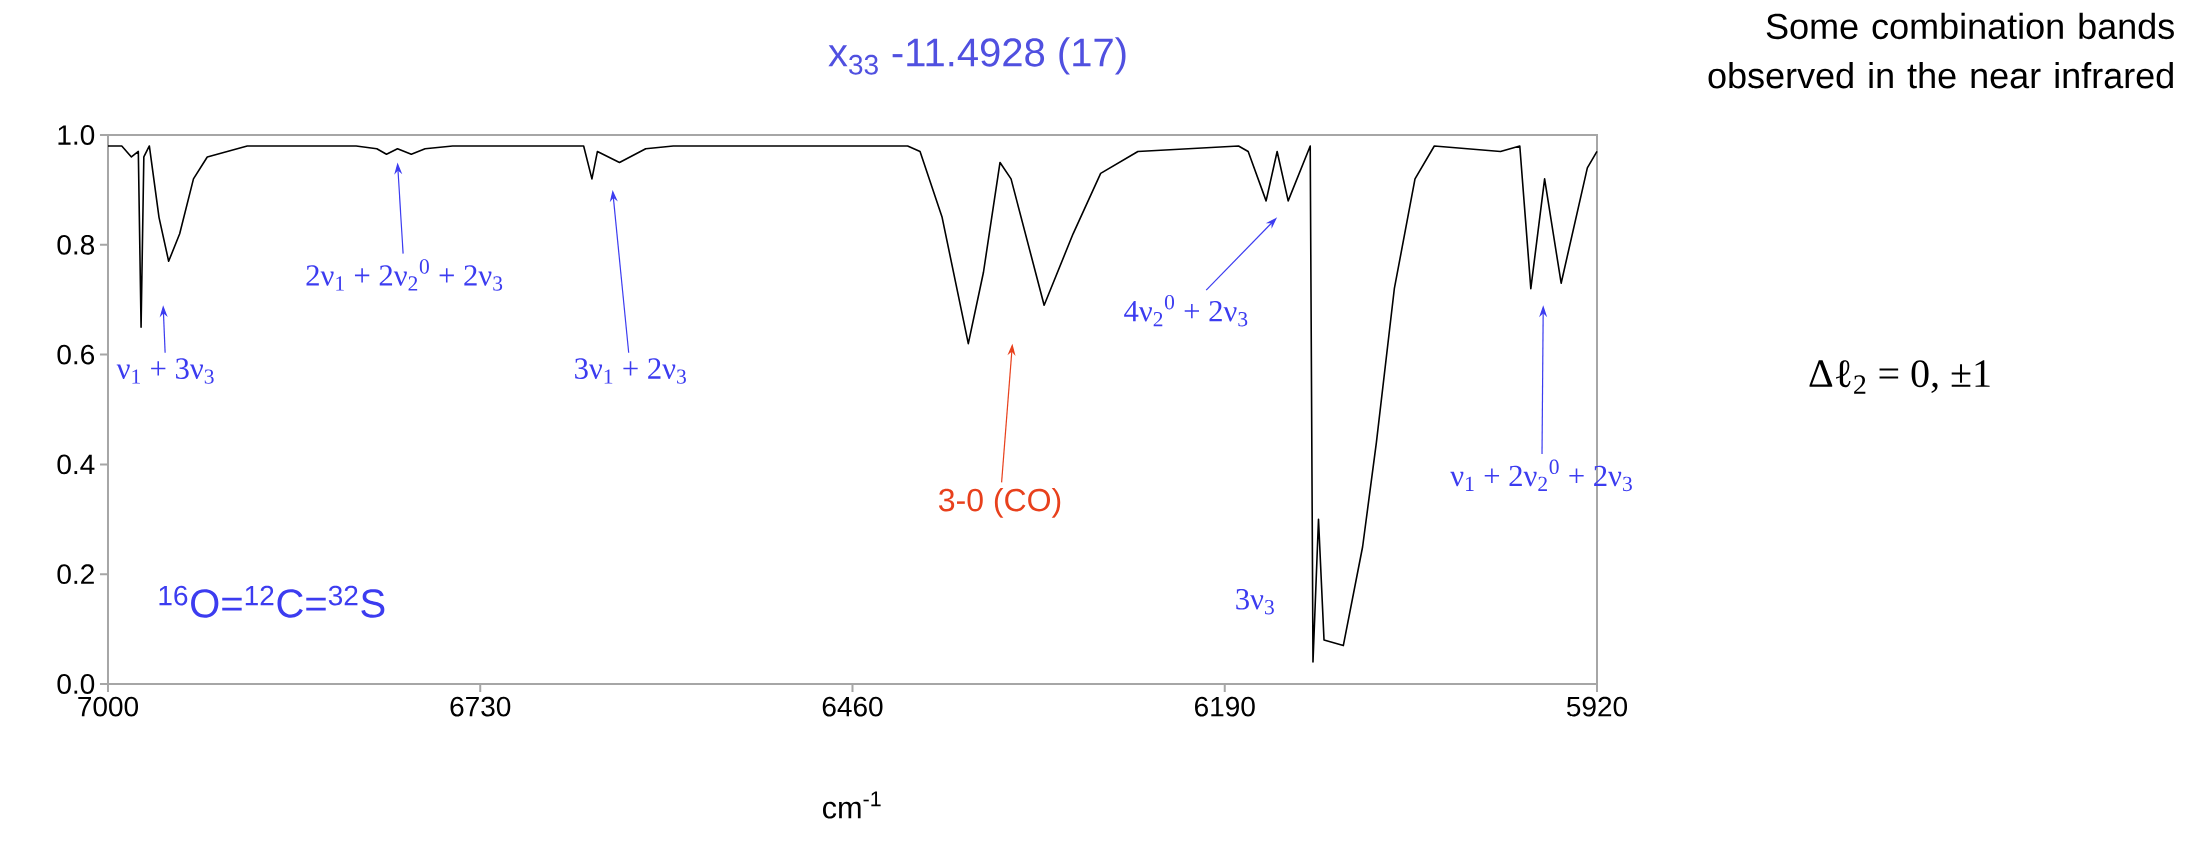 The image size is (2190, 843). I want to click on x-tick-label: 5920, so click(1597, 706).